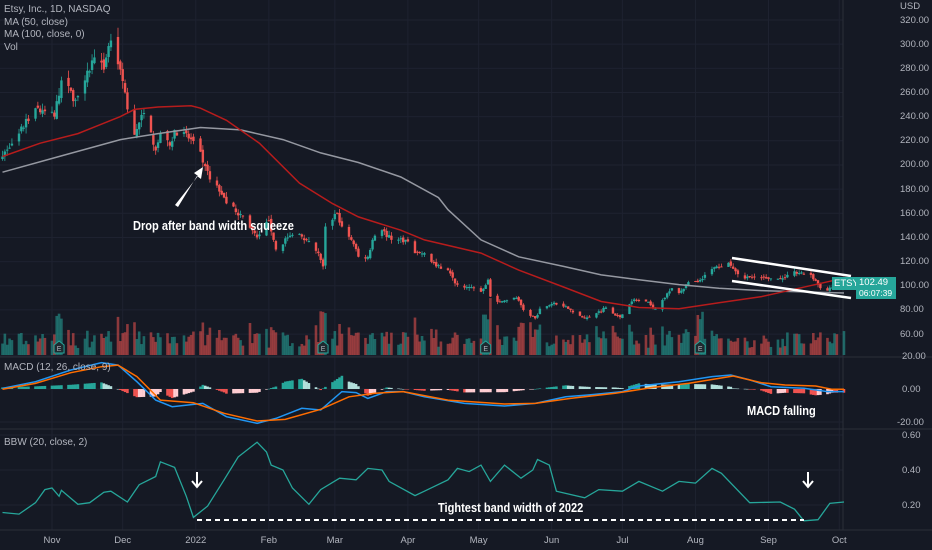  Describe the element at coordinates (57, 367) in the screenshot. I see `legend-macd: MACD (12, 26, close, 9)` at that location.